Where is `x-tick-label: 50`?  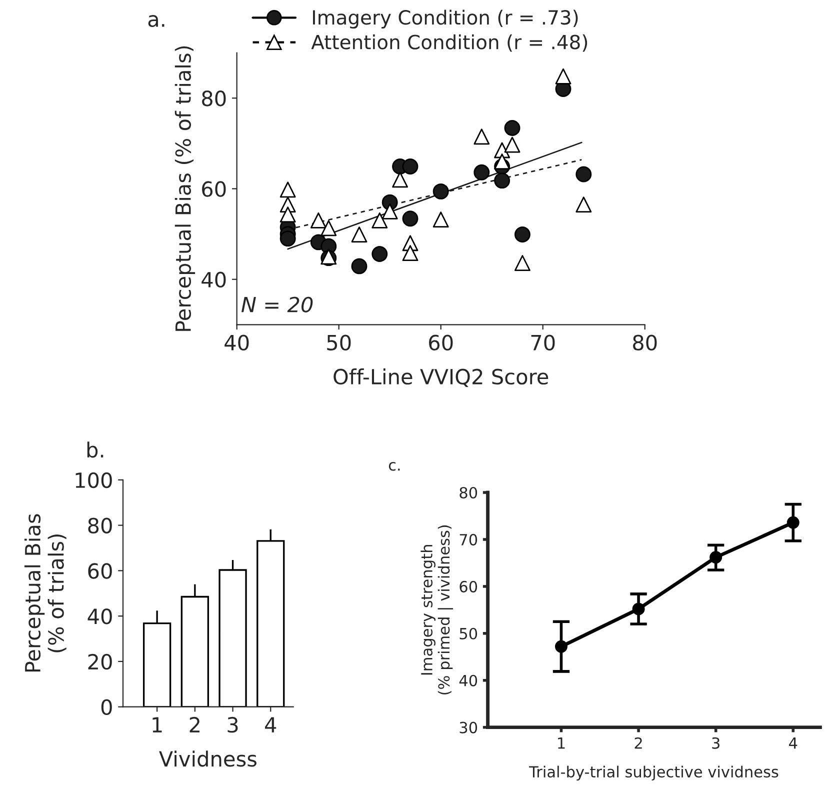 x-tick-label: 50 is located at coordinates (339, 342).